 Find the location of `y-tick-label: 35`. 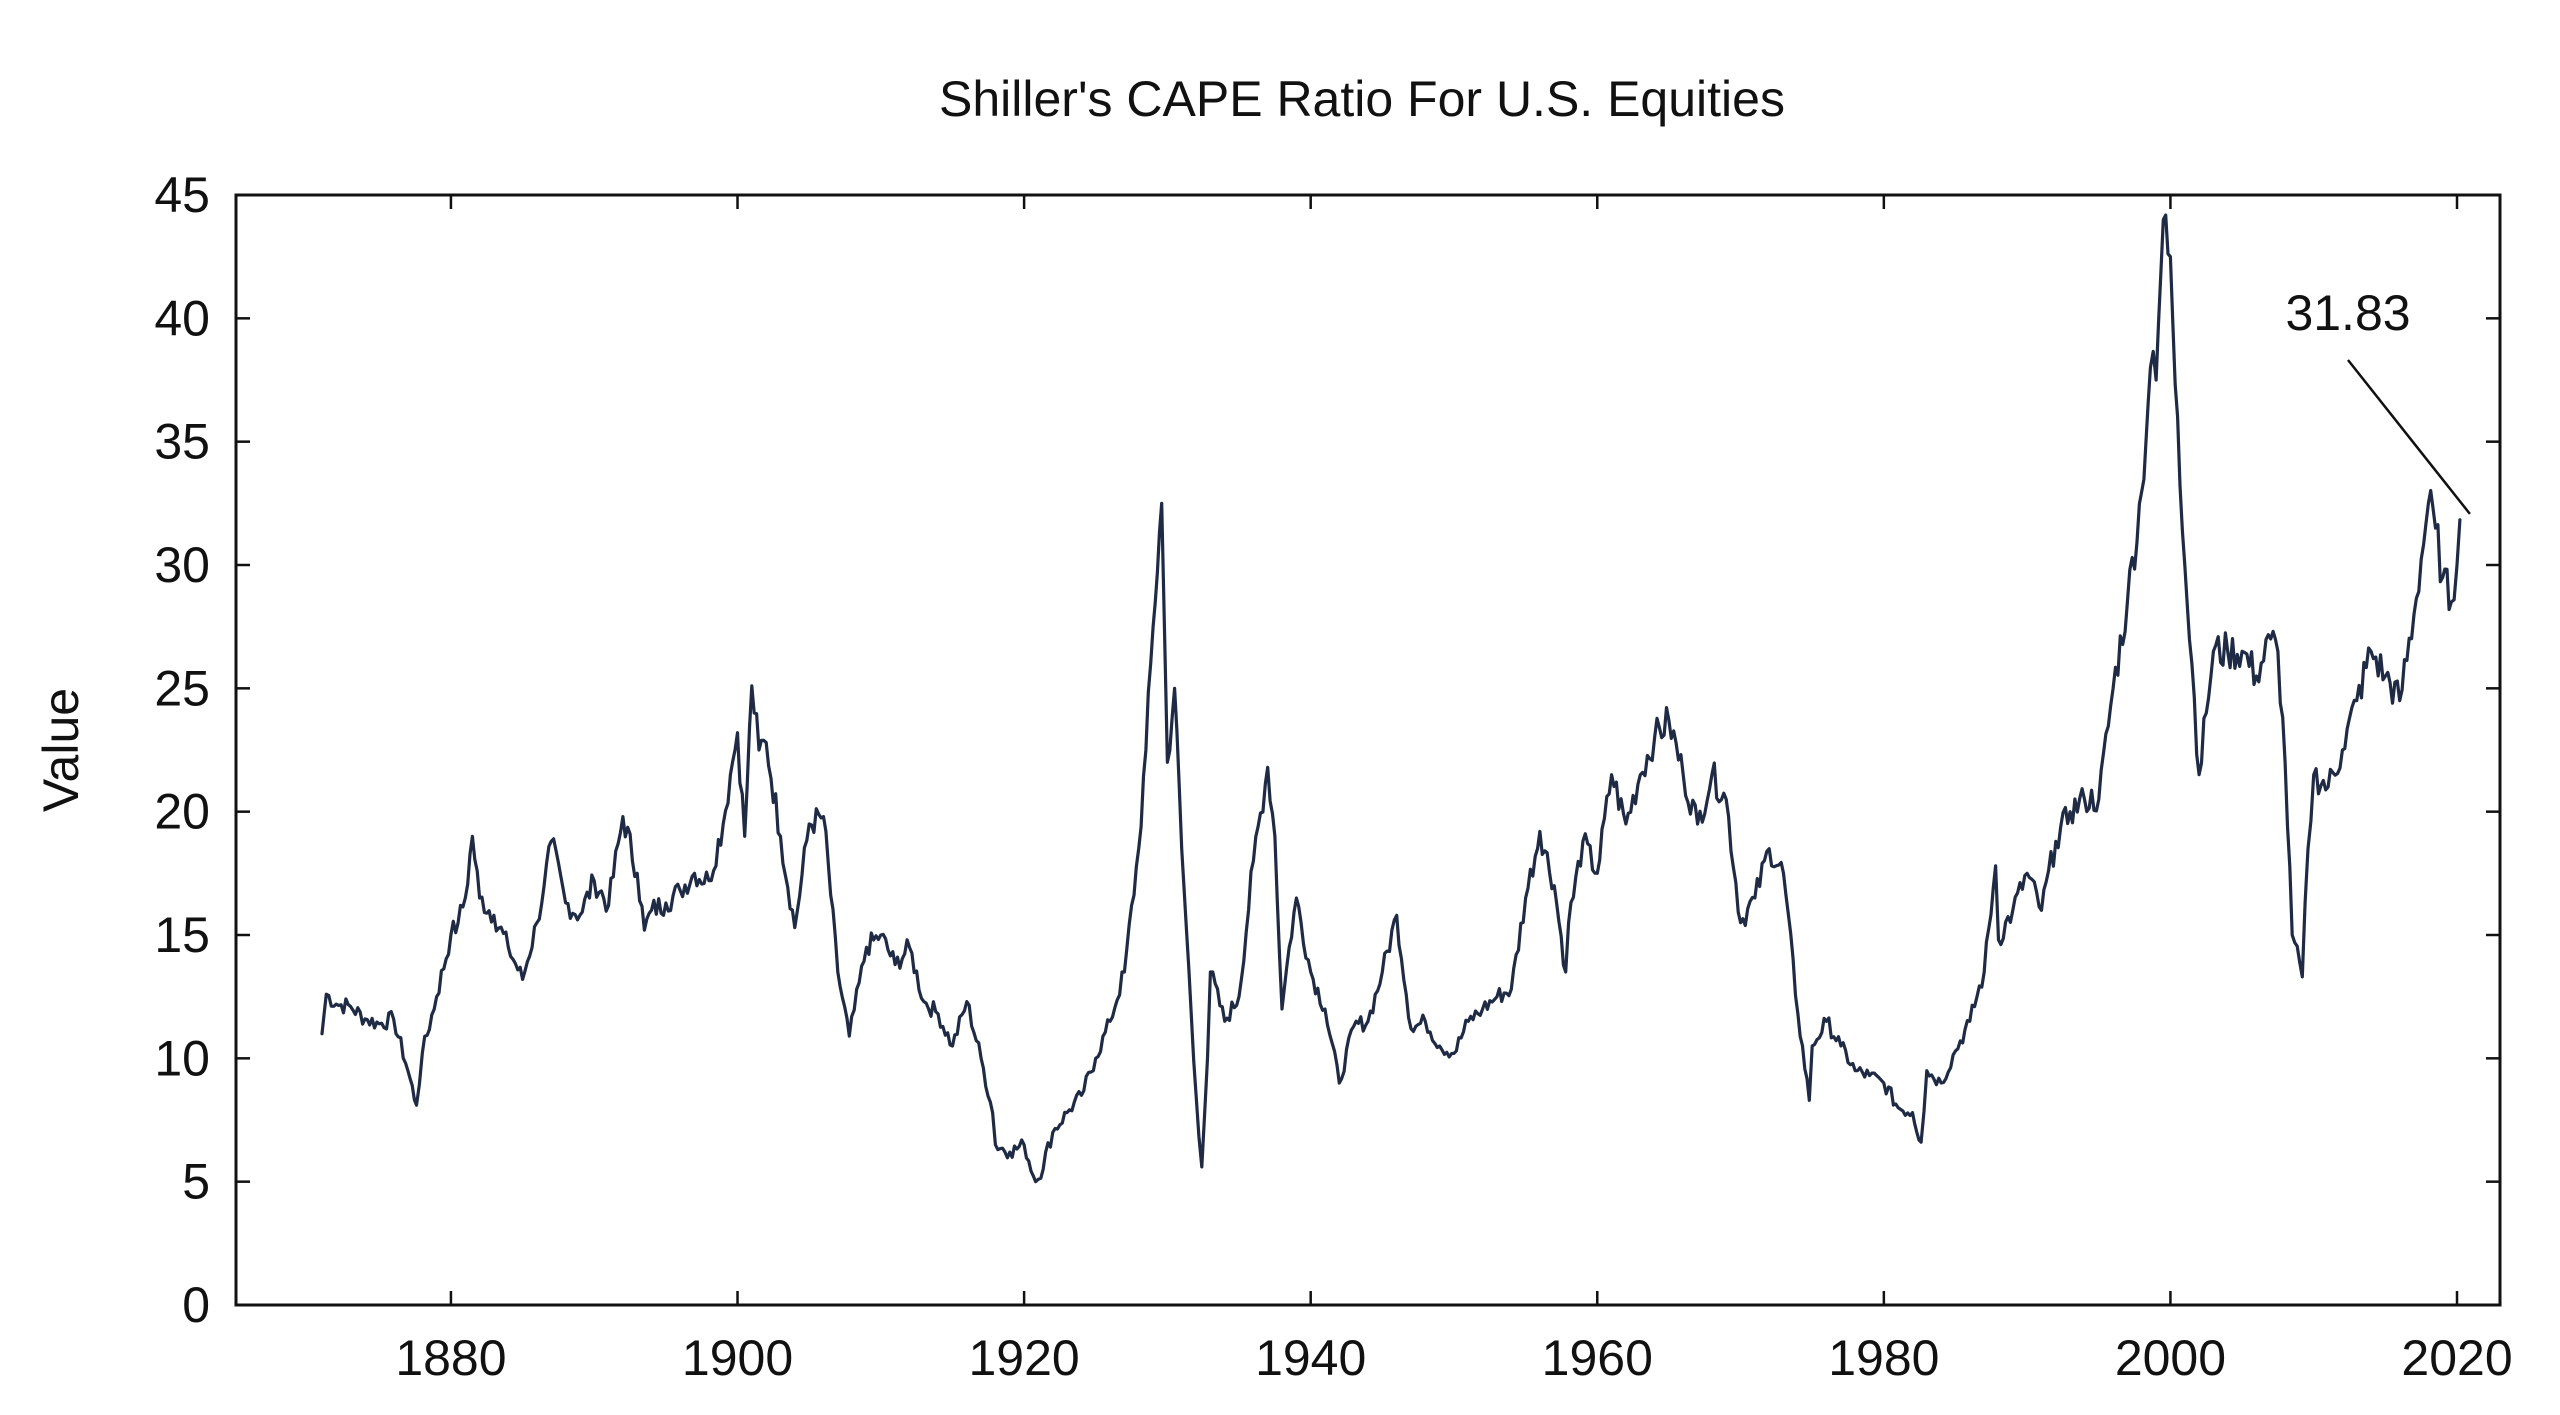

y-tick-label: 35 is located at coordinates (182, 442).